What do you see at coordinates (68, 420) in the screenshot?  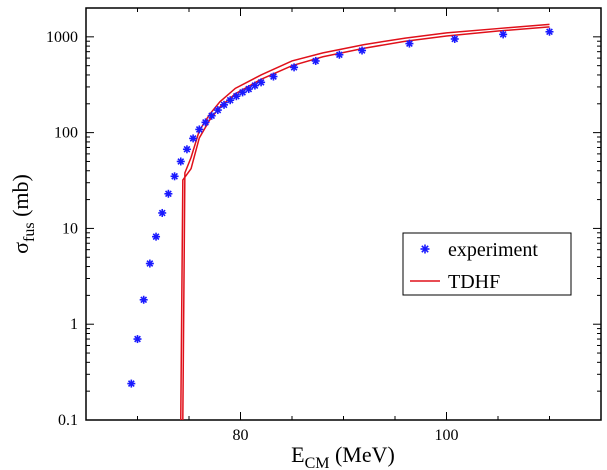 I see `y-tick-label: 0.1` at bounding box center [68, 420].